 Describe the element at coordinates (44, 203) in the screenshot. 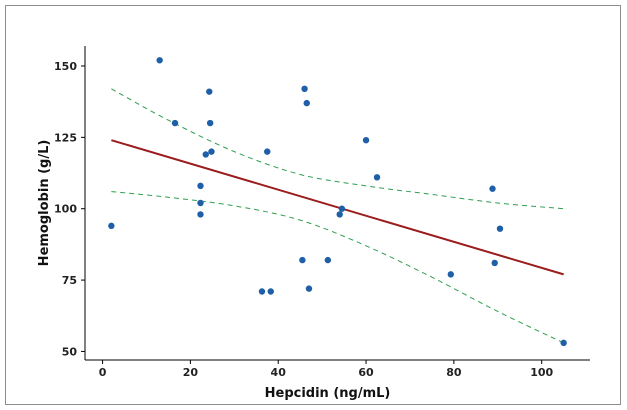

I see `y-axis-title: Hemoglobin (g/L)` at that location.